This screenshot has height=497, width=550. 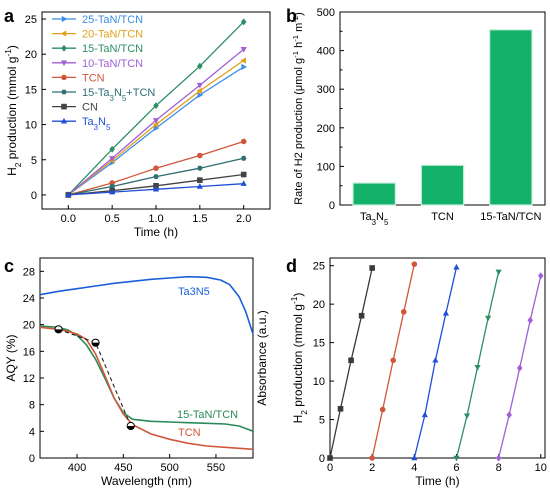 What do you see at coordinates (291, 16) in the screenshot?
I see `panel-label-b: b` at bounding box center [291, 16].